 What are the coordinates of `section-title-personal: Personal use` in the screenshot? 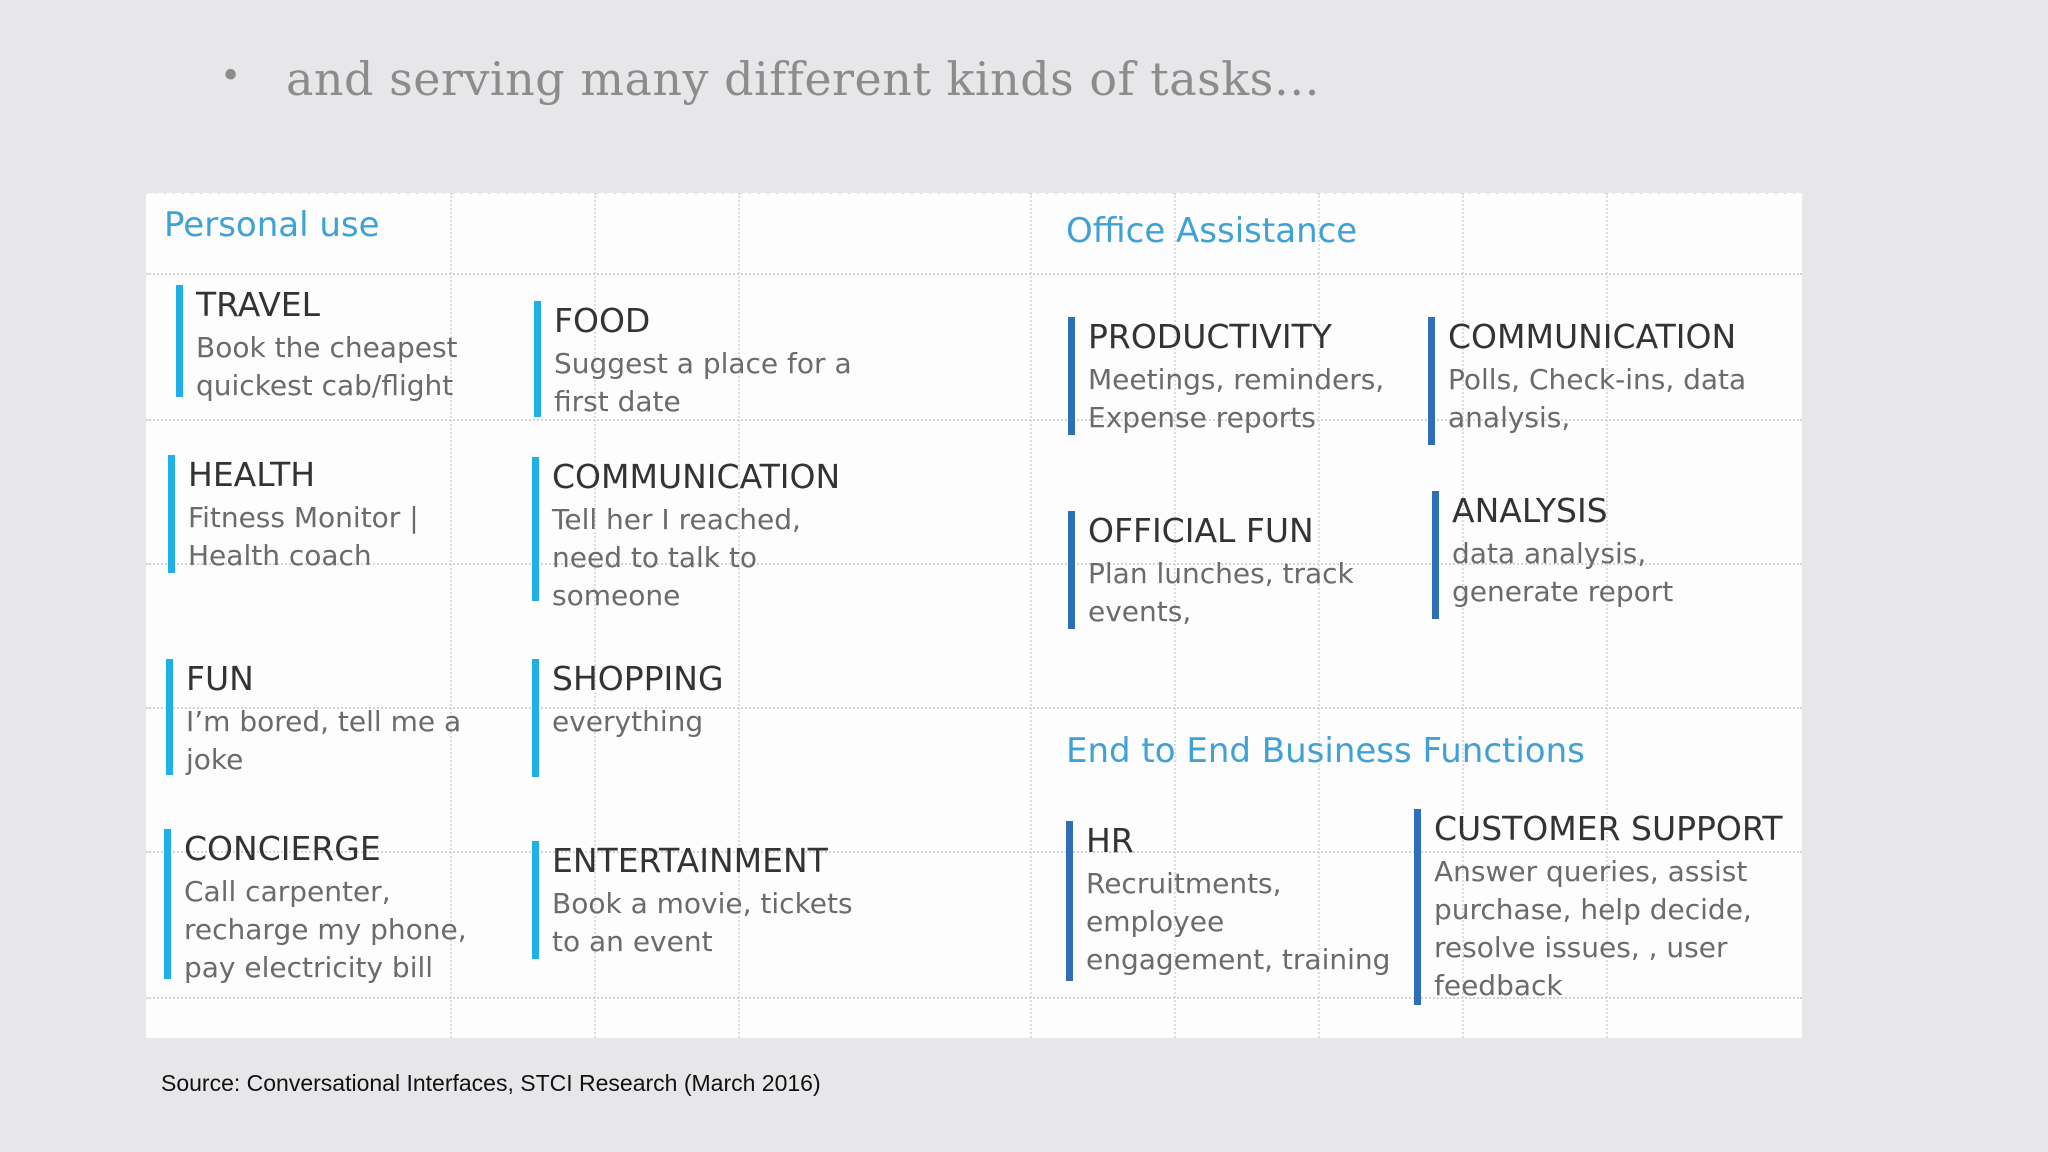 It's located at (272, 225).